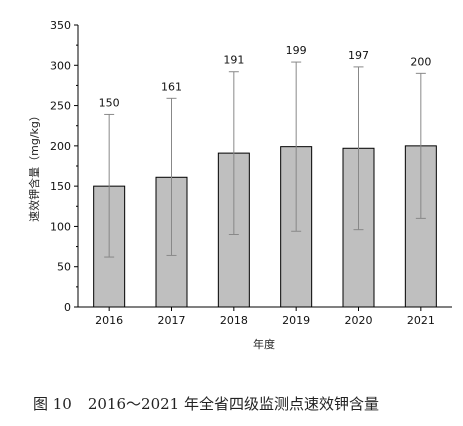 Image resolution: width=463 pixels, height=426 pixels. I want to click on data-label-2021: 200, so click(420, 61).